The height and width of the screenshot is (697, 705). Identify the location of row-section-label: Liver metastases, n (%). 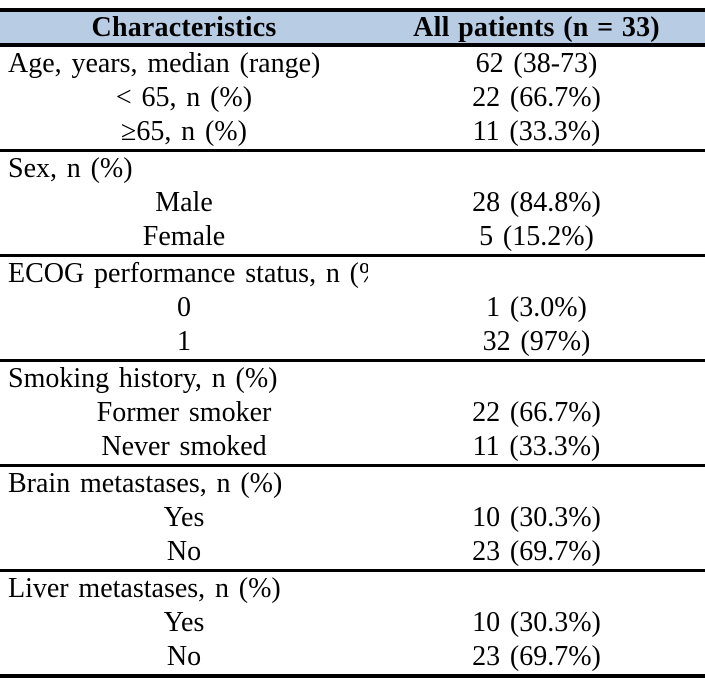
(144, 588).